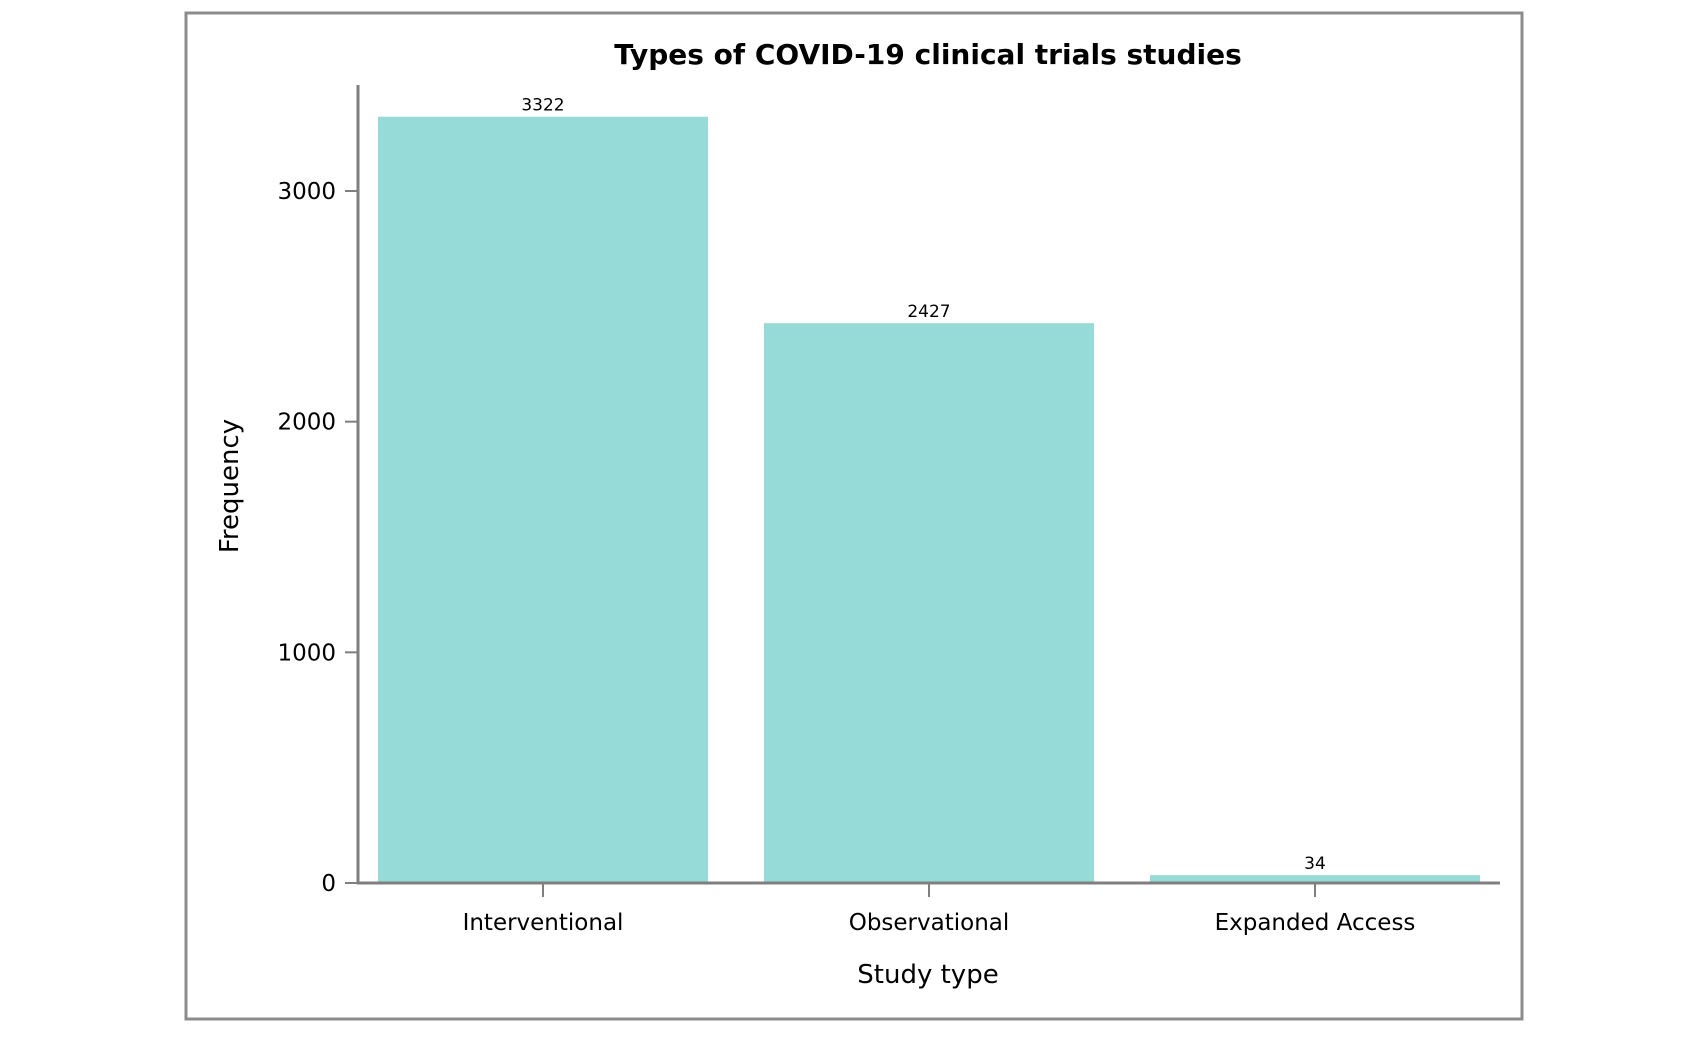  I want to click on x-tick-label: Interventional, so click(543, 923).